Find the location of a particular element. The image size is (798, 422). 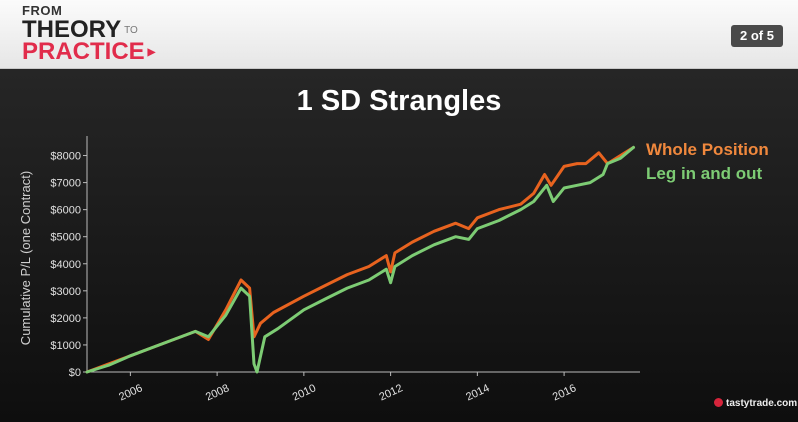

page-indicator: 2 of 5 is located at coordinates (757, 36).